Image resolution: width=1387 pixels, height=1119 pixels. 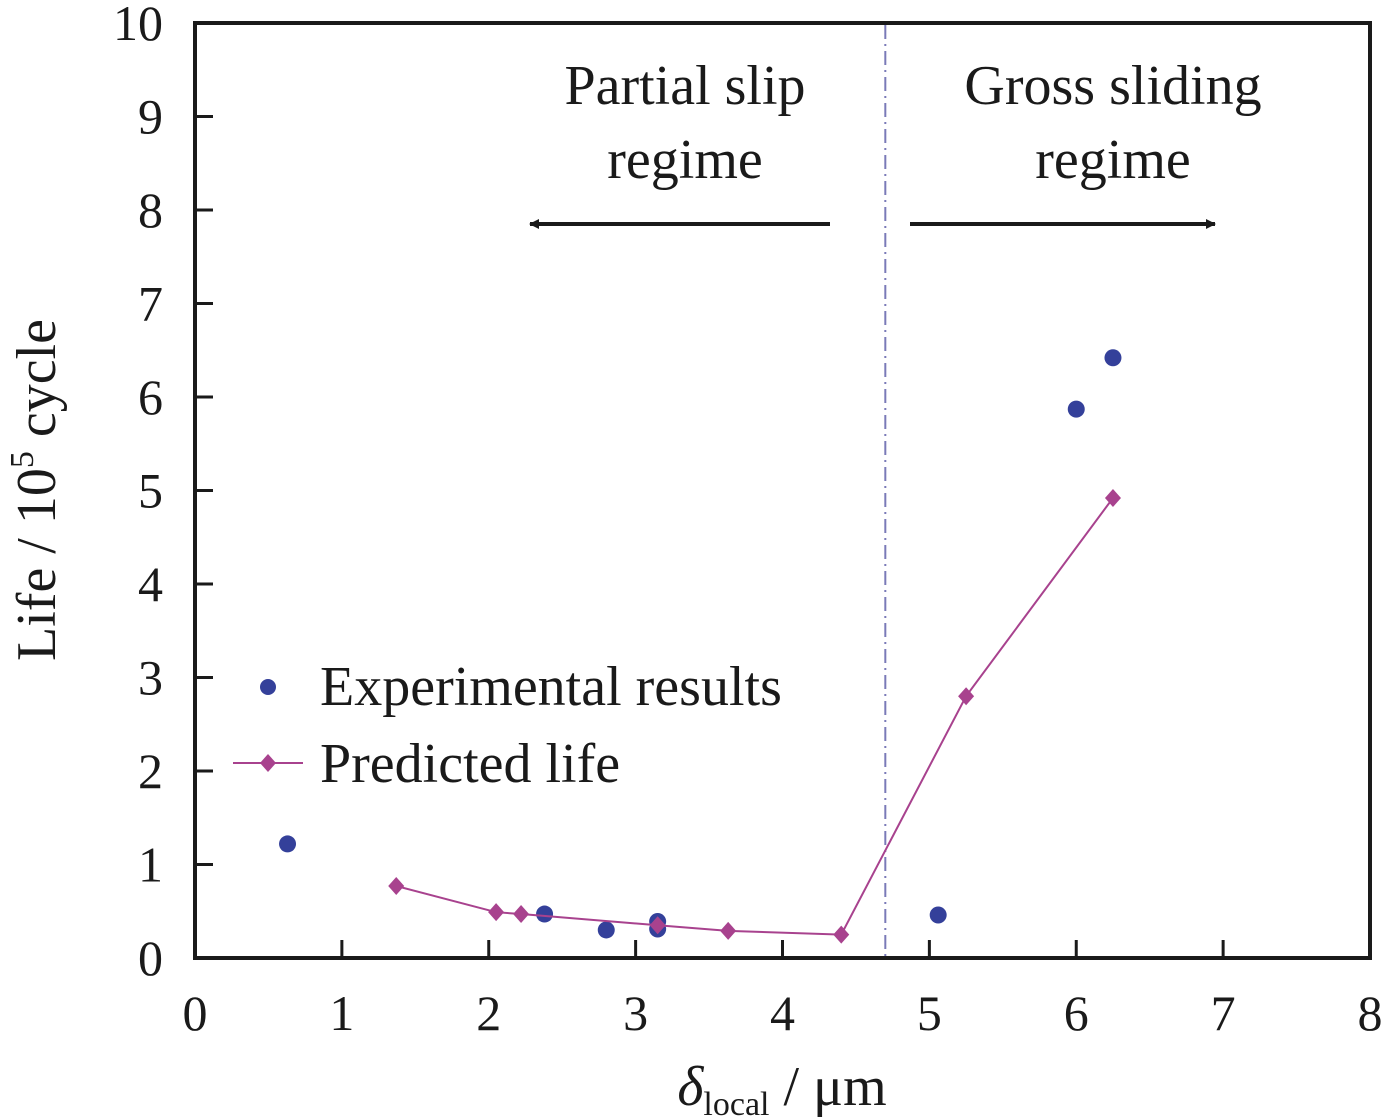 What do you see at coordinates (929, 1013) in the screenshot?
I see `x-tick-label: 5` at bounding box center [929, 1013].